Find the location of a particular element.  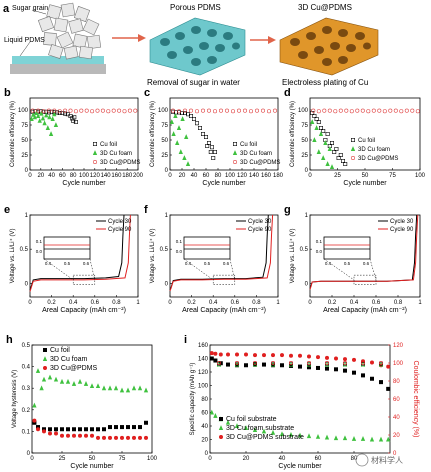

y-tick-label: 25 is located at coordinates (164, 156).